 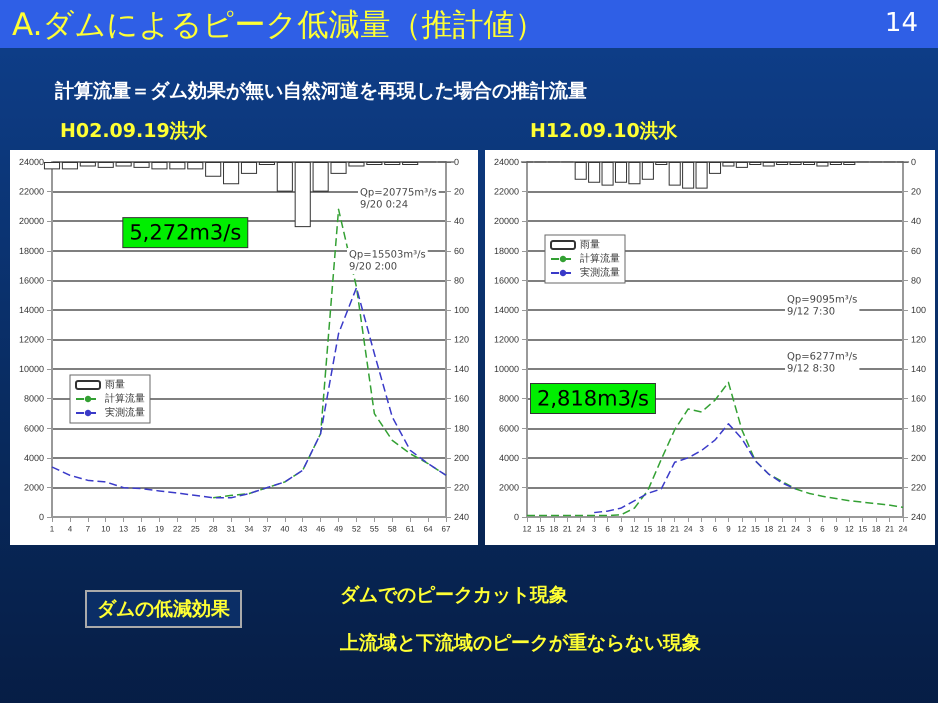 I want to click on x-tick-label: 34, so click(x=249, y=529).